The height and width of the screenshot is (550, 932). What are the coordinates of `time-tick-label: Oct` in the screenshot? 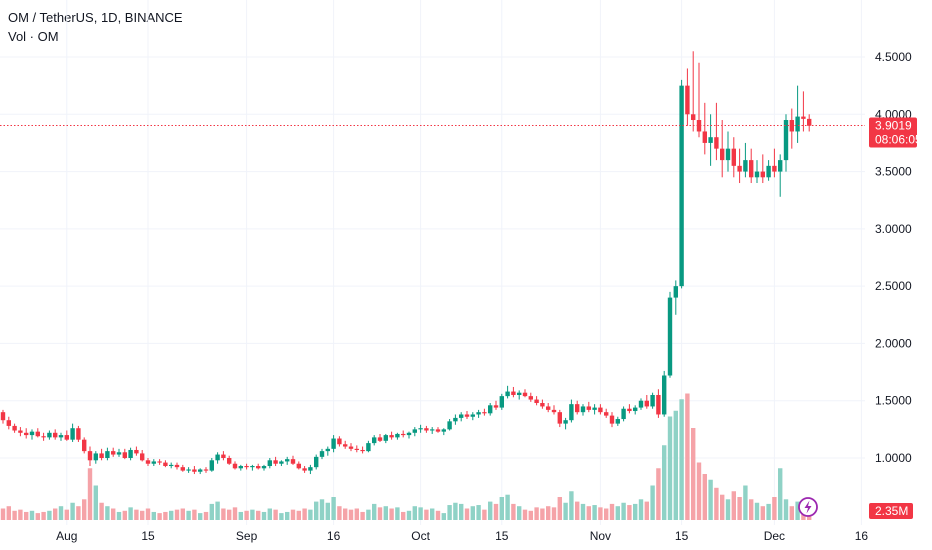 It's located at (420, 536).